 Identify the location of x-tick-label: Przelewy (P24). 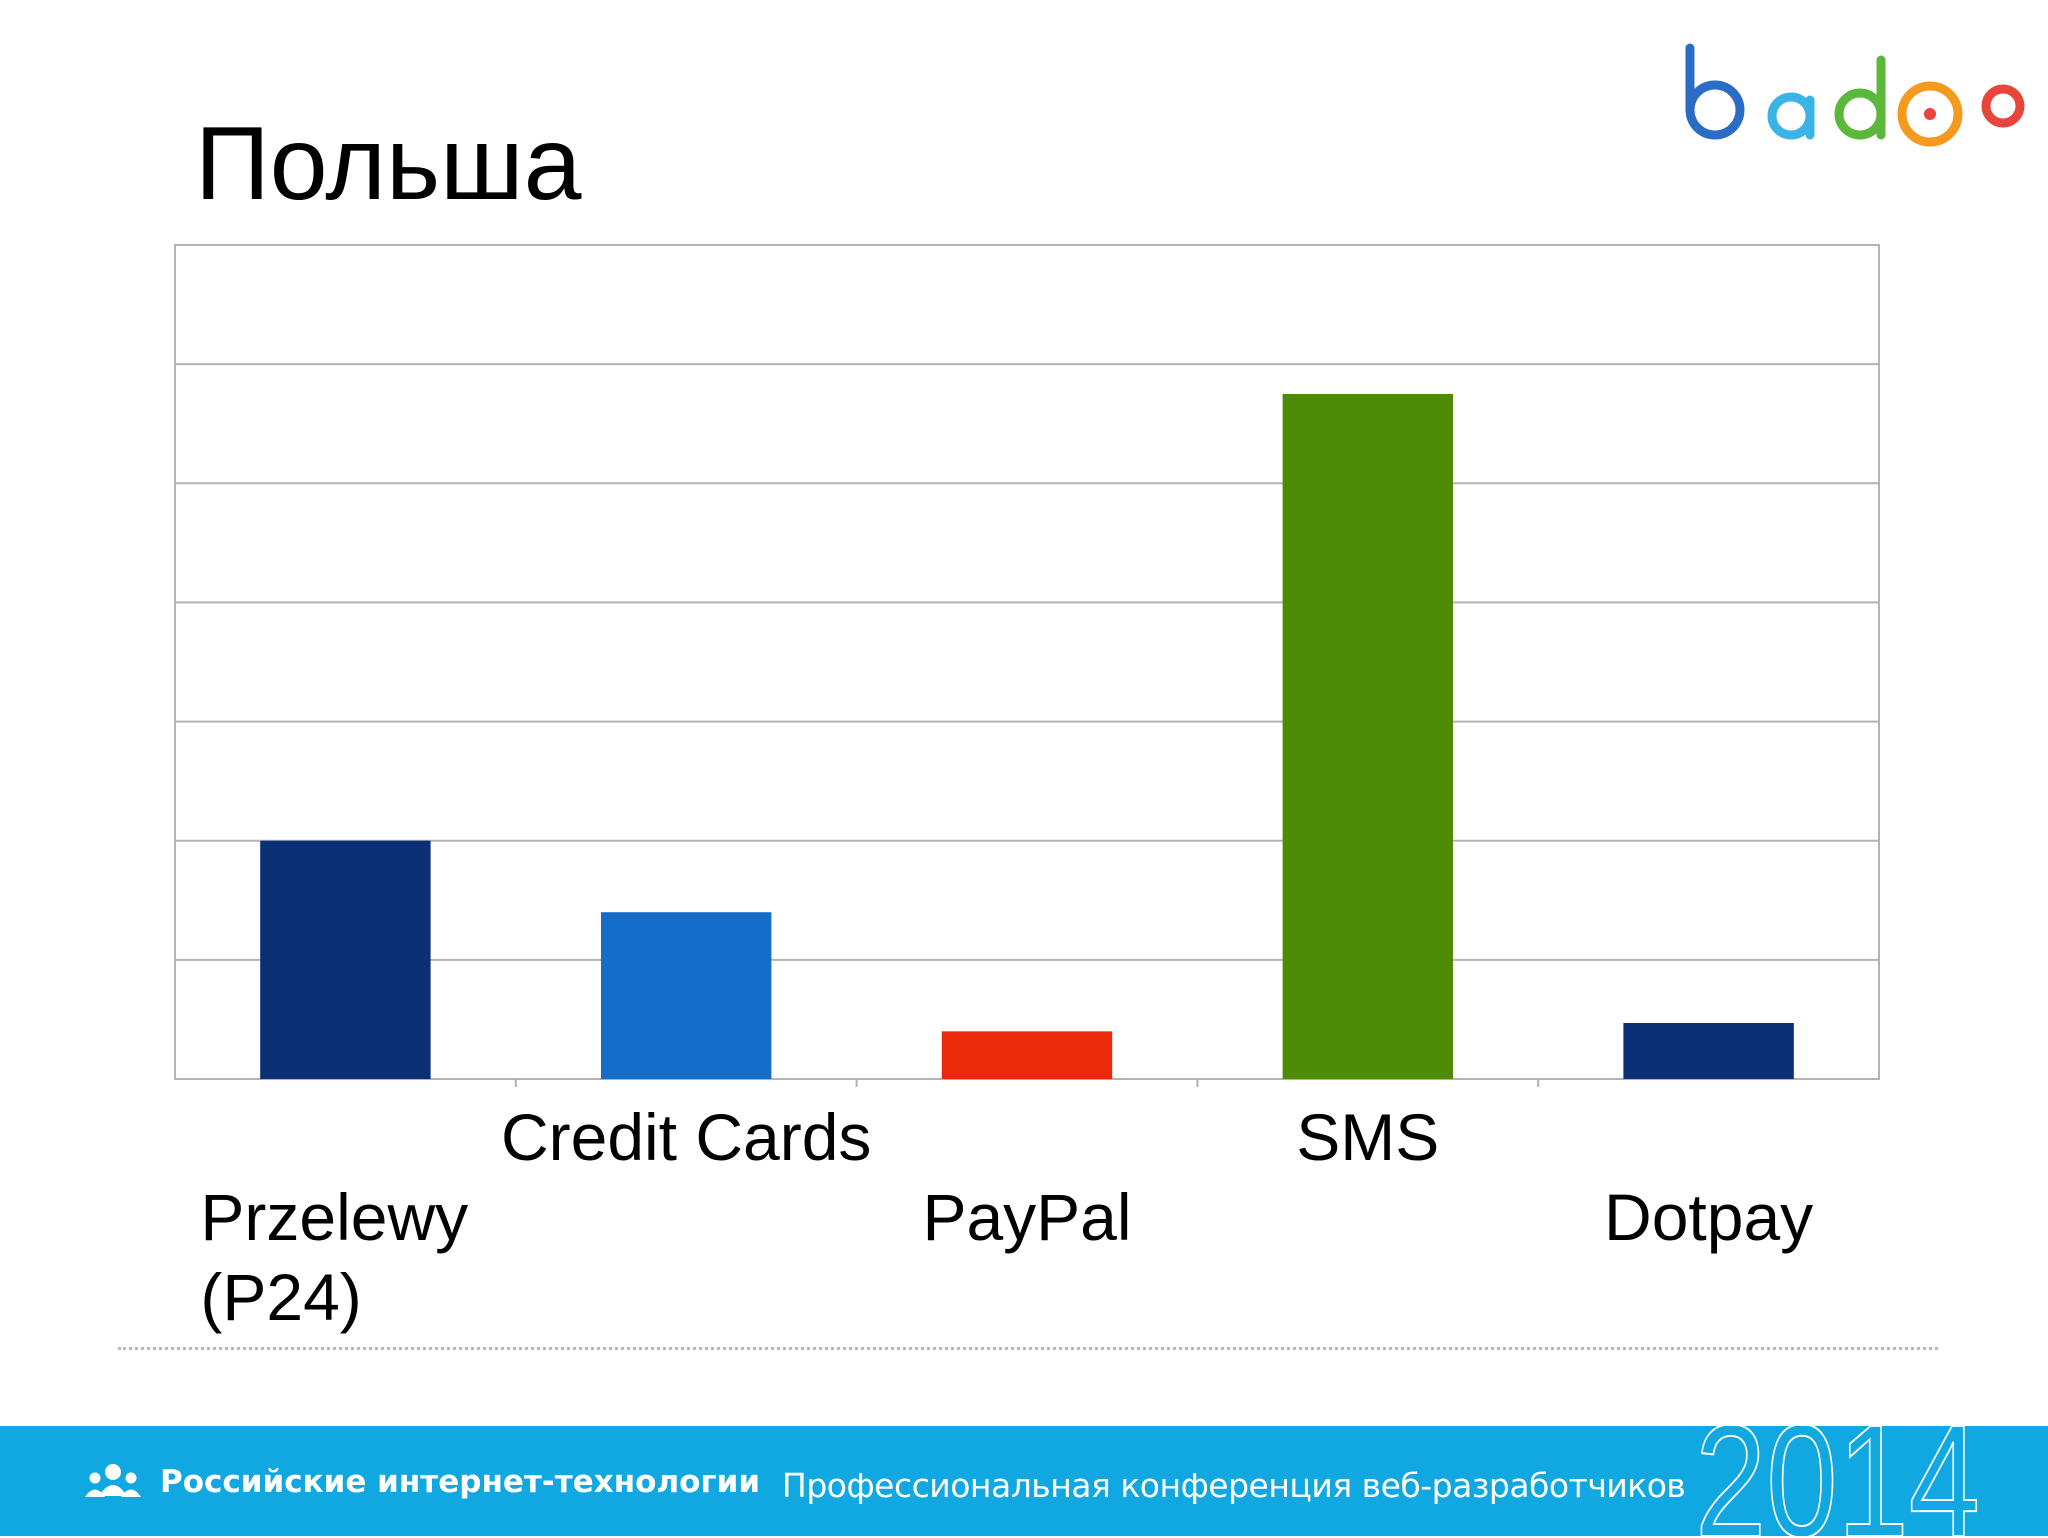
(334, 1257).